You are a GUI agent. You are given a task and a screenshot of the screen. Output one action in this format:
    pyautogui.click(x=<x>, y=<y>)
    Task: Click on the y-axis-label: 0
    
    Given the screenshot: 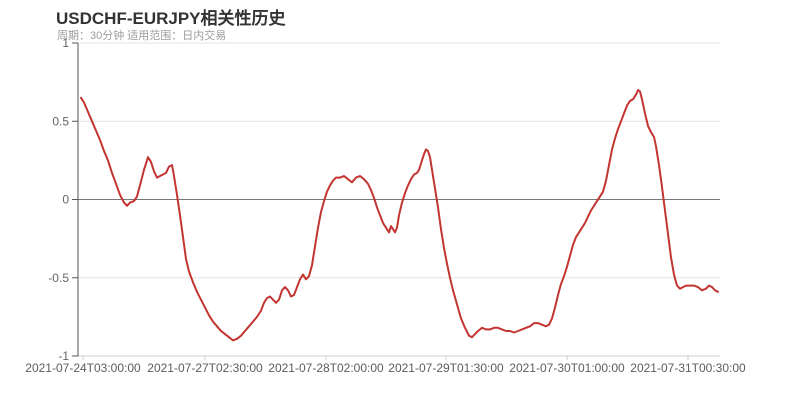 What is the action you would take?
    pyautogui.click(x=65, y=200)
    